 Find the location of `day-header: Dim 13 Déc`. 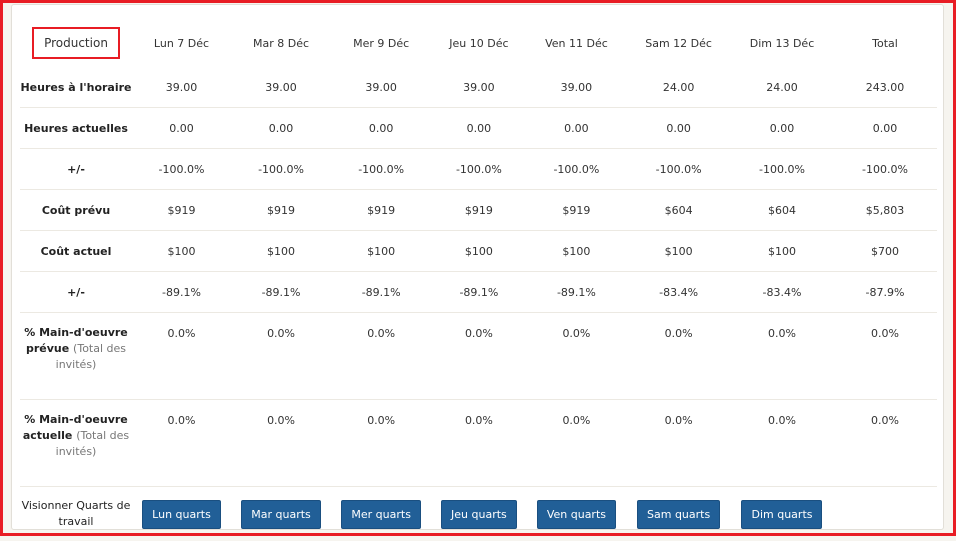

day-header: Dim 13 Déc is located at coordinates (782, 43).